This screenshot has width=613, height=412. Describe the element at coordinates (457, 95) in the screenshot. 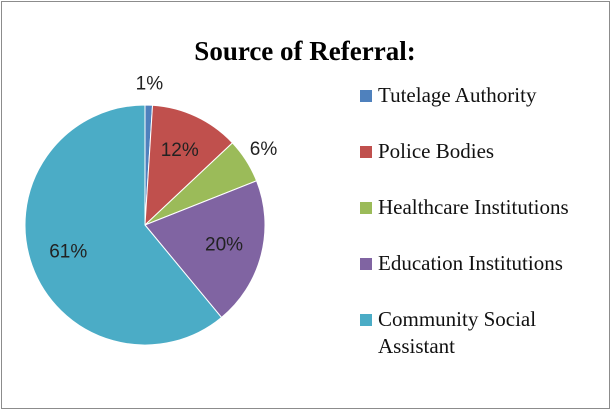

I see `legend-label: Tutelage Authority` at that location.